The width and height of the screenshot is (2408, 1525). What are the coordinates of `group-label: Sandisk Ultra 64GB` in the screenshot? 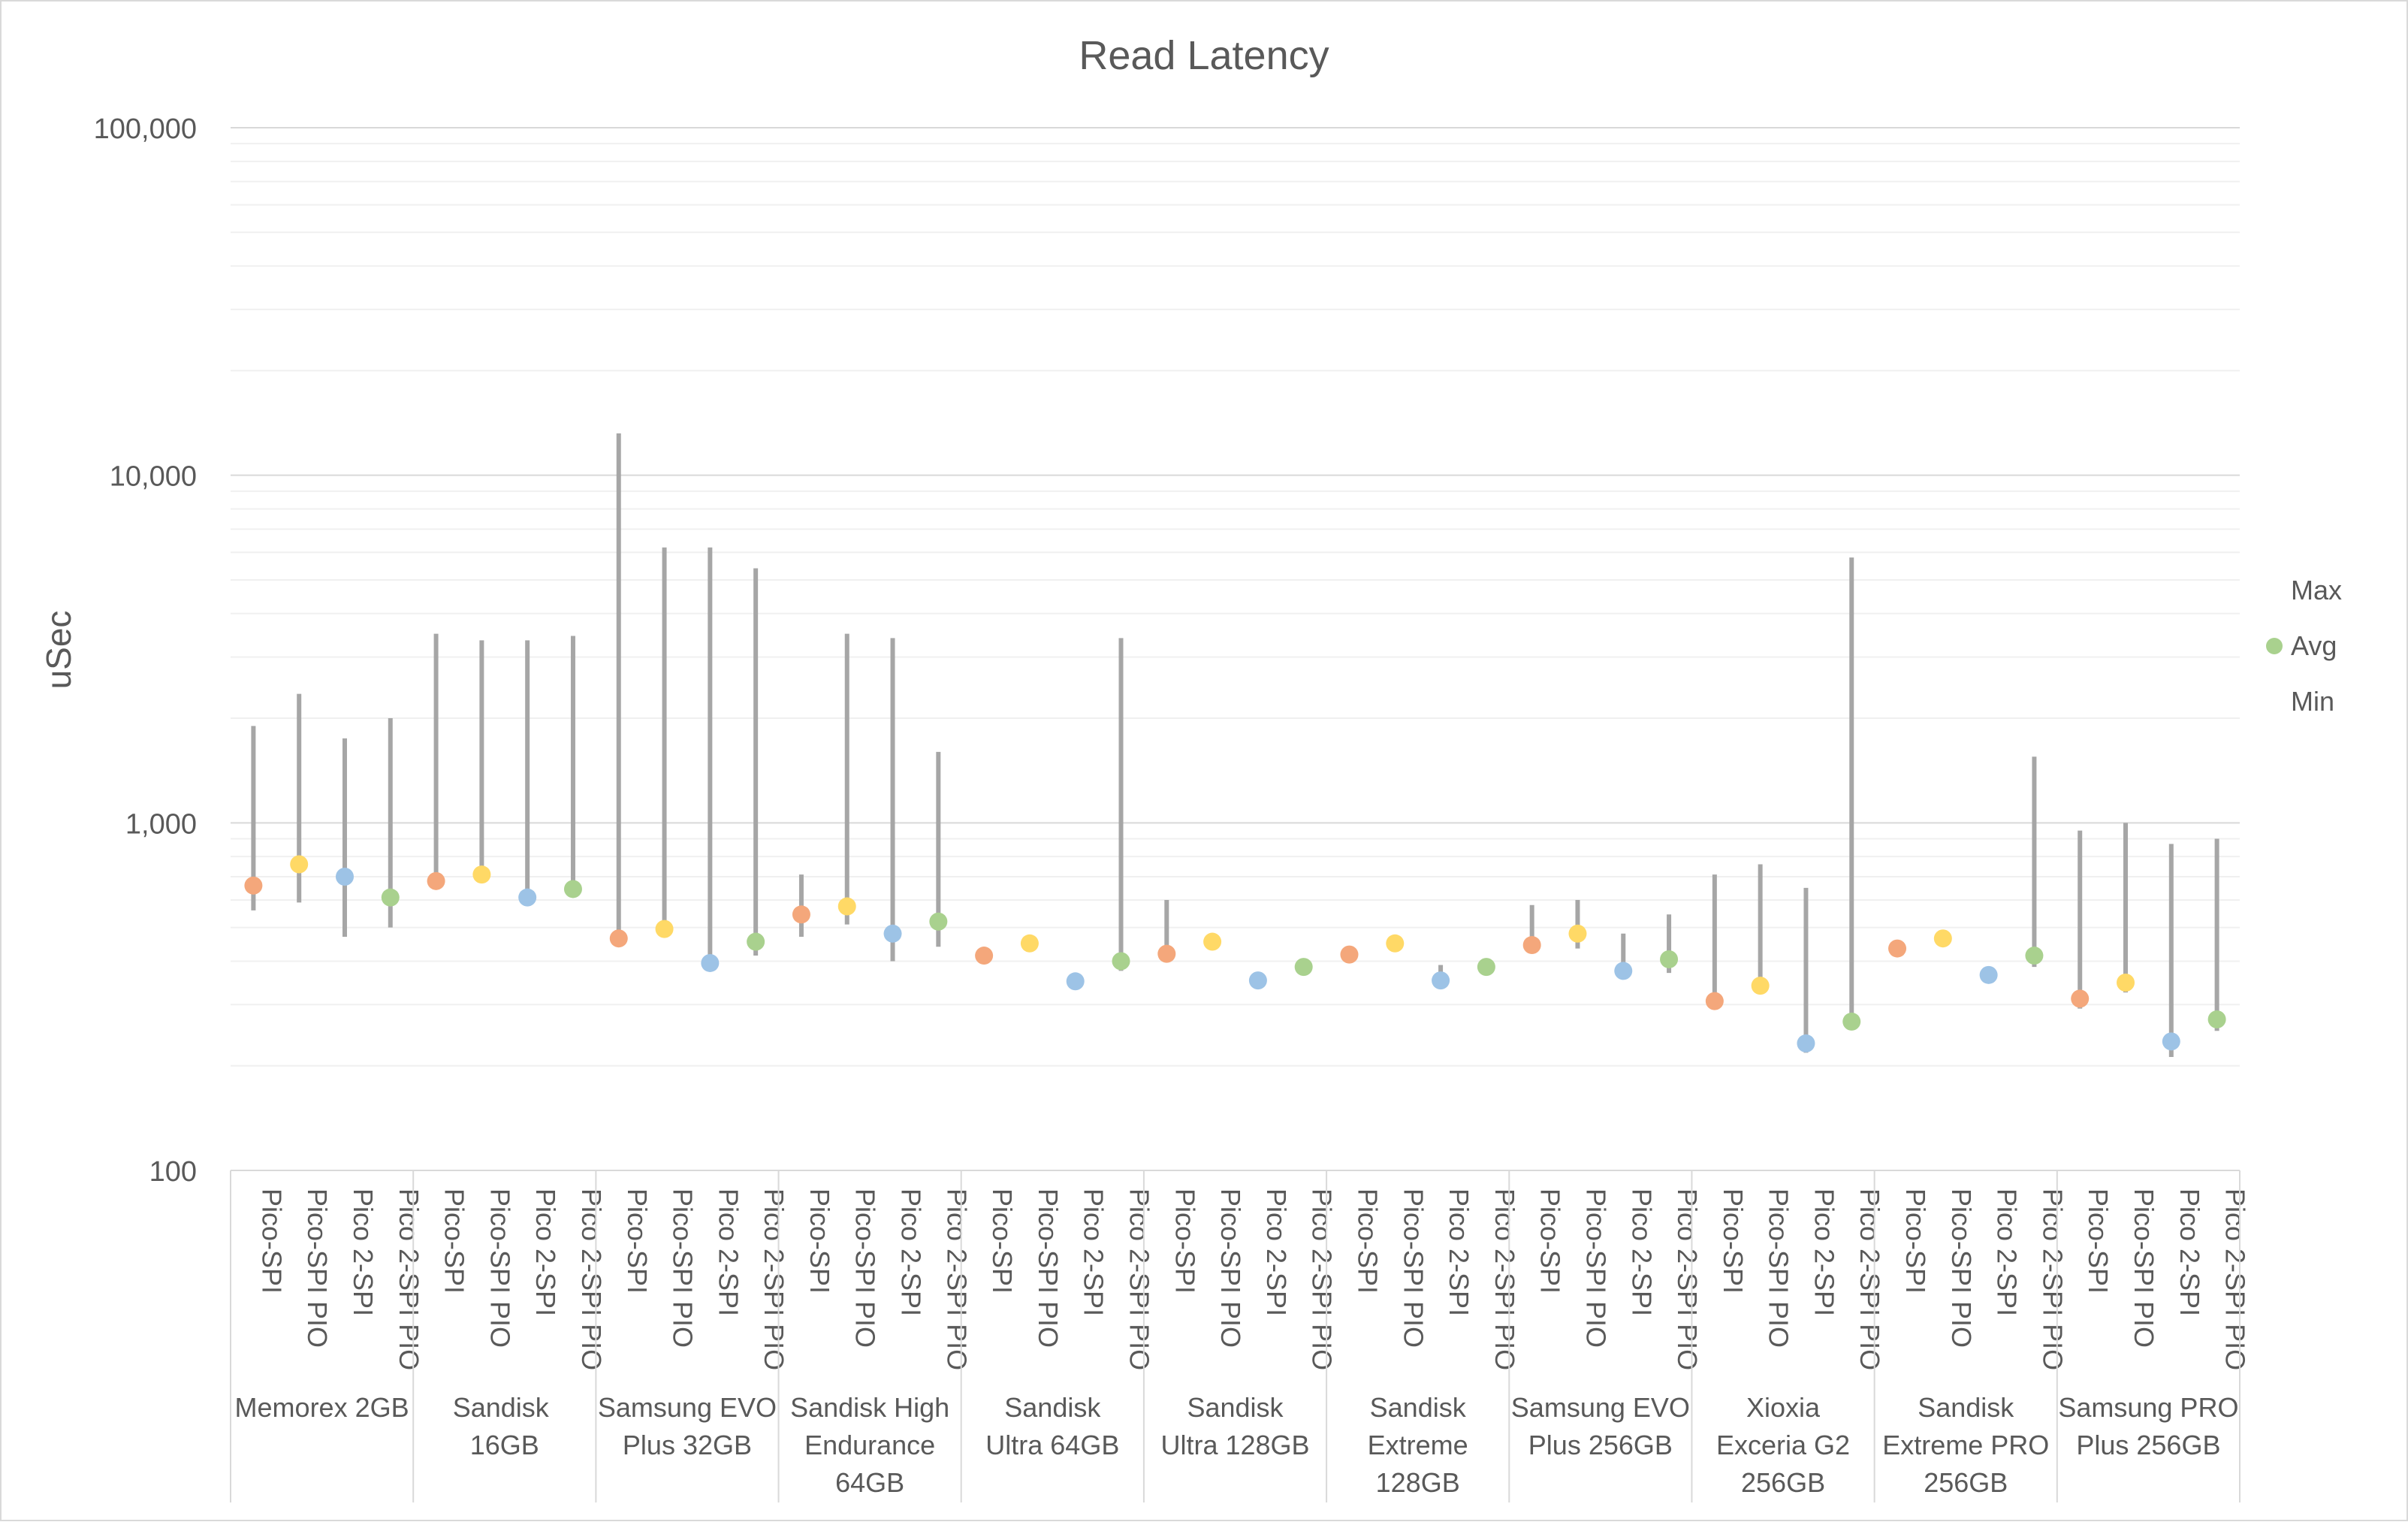 It's located at (1052, 1426).